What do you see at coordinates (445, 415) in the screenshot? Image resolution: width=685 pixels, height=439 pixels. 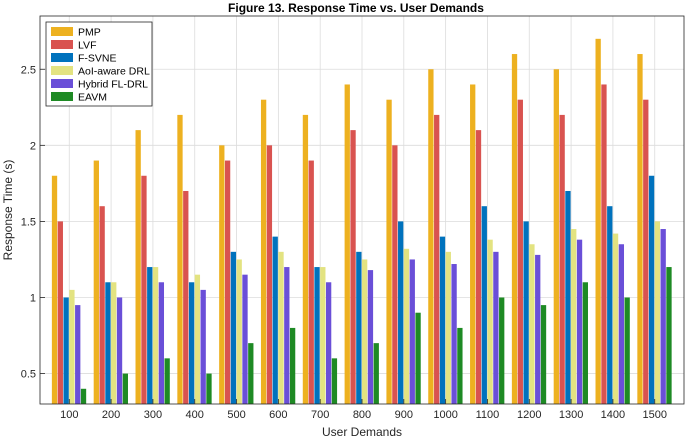 I see `x-tick-label: 1000` at bounding box center [445, 415].